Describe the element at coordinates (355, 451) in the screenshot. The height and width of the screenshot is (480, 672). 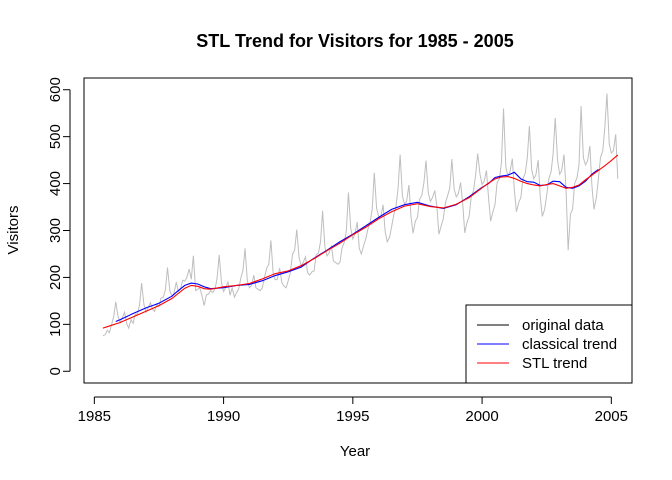
I see `x-axis-label: Year` at that location.